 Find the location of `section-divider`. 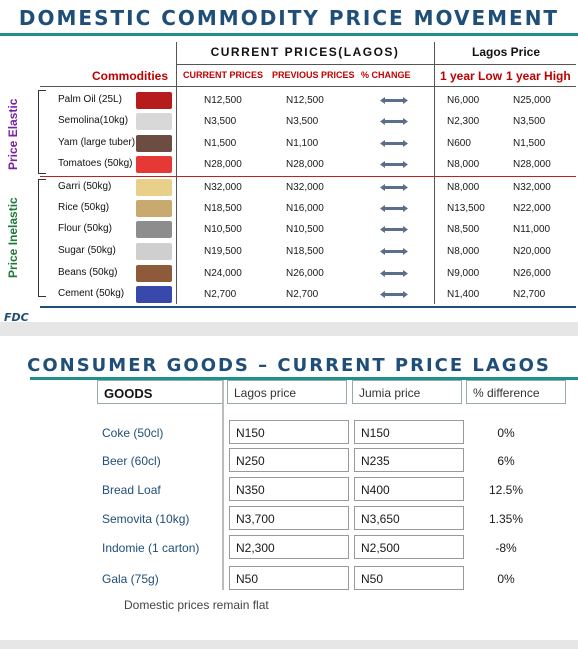

section-divider is located at coordinates (289, 329).